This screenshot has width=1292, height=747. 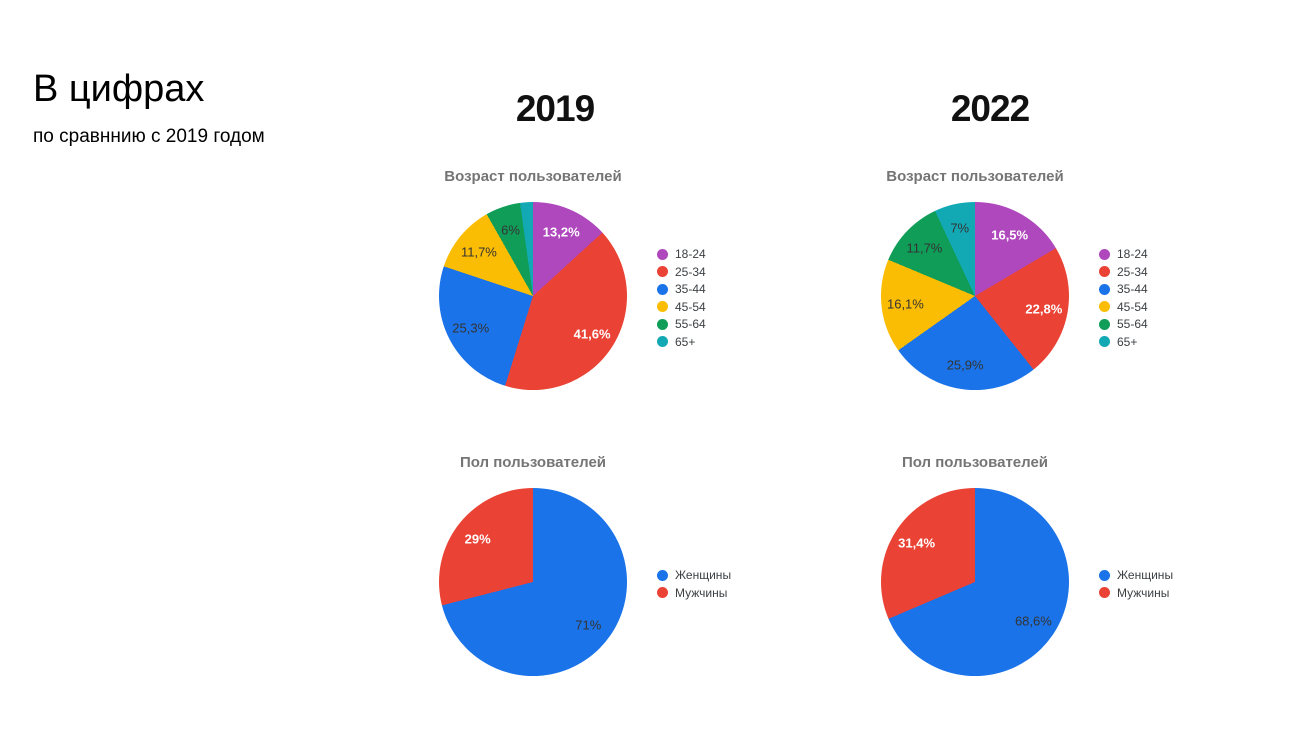 What do you see at coordinates (533, 296) in the screenshot?
I see `pie: 13,2% 41,6% 25,3% 11,7% 6%` at bounding box center [533, 296].